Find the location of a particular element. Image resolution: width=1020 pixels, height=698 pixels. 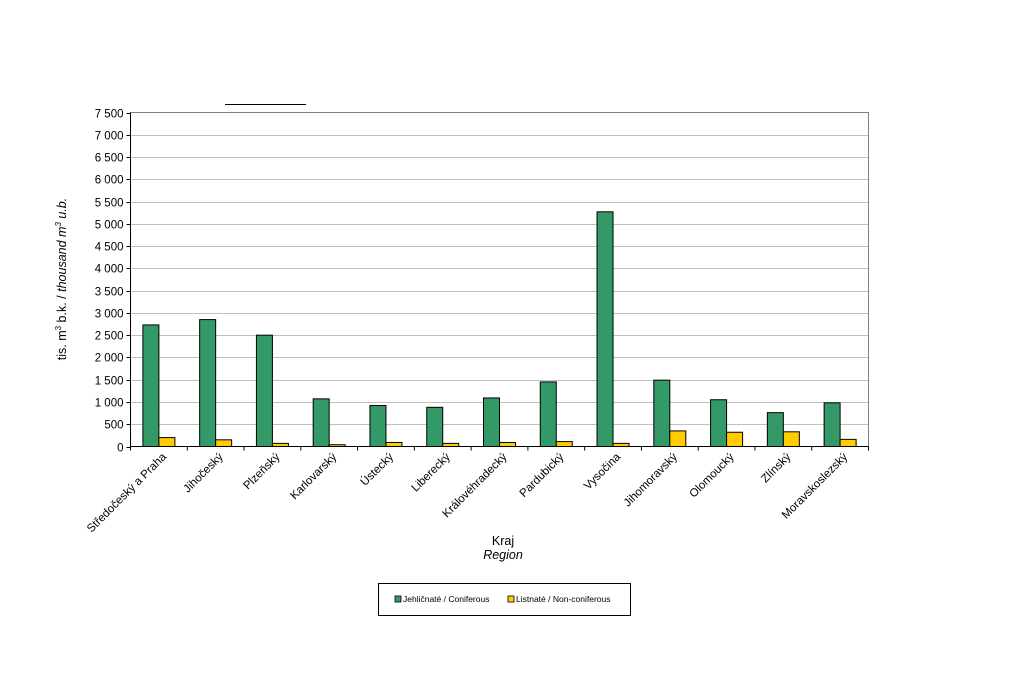

x-tick-label: Jihomoravský is located at coordinates (651, 480).